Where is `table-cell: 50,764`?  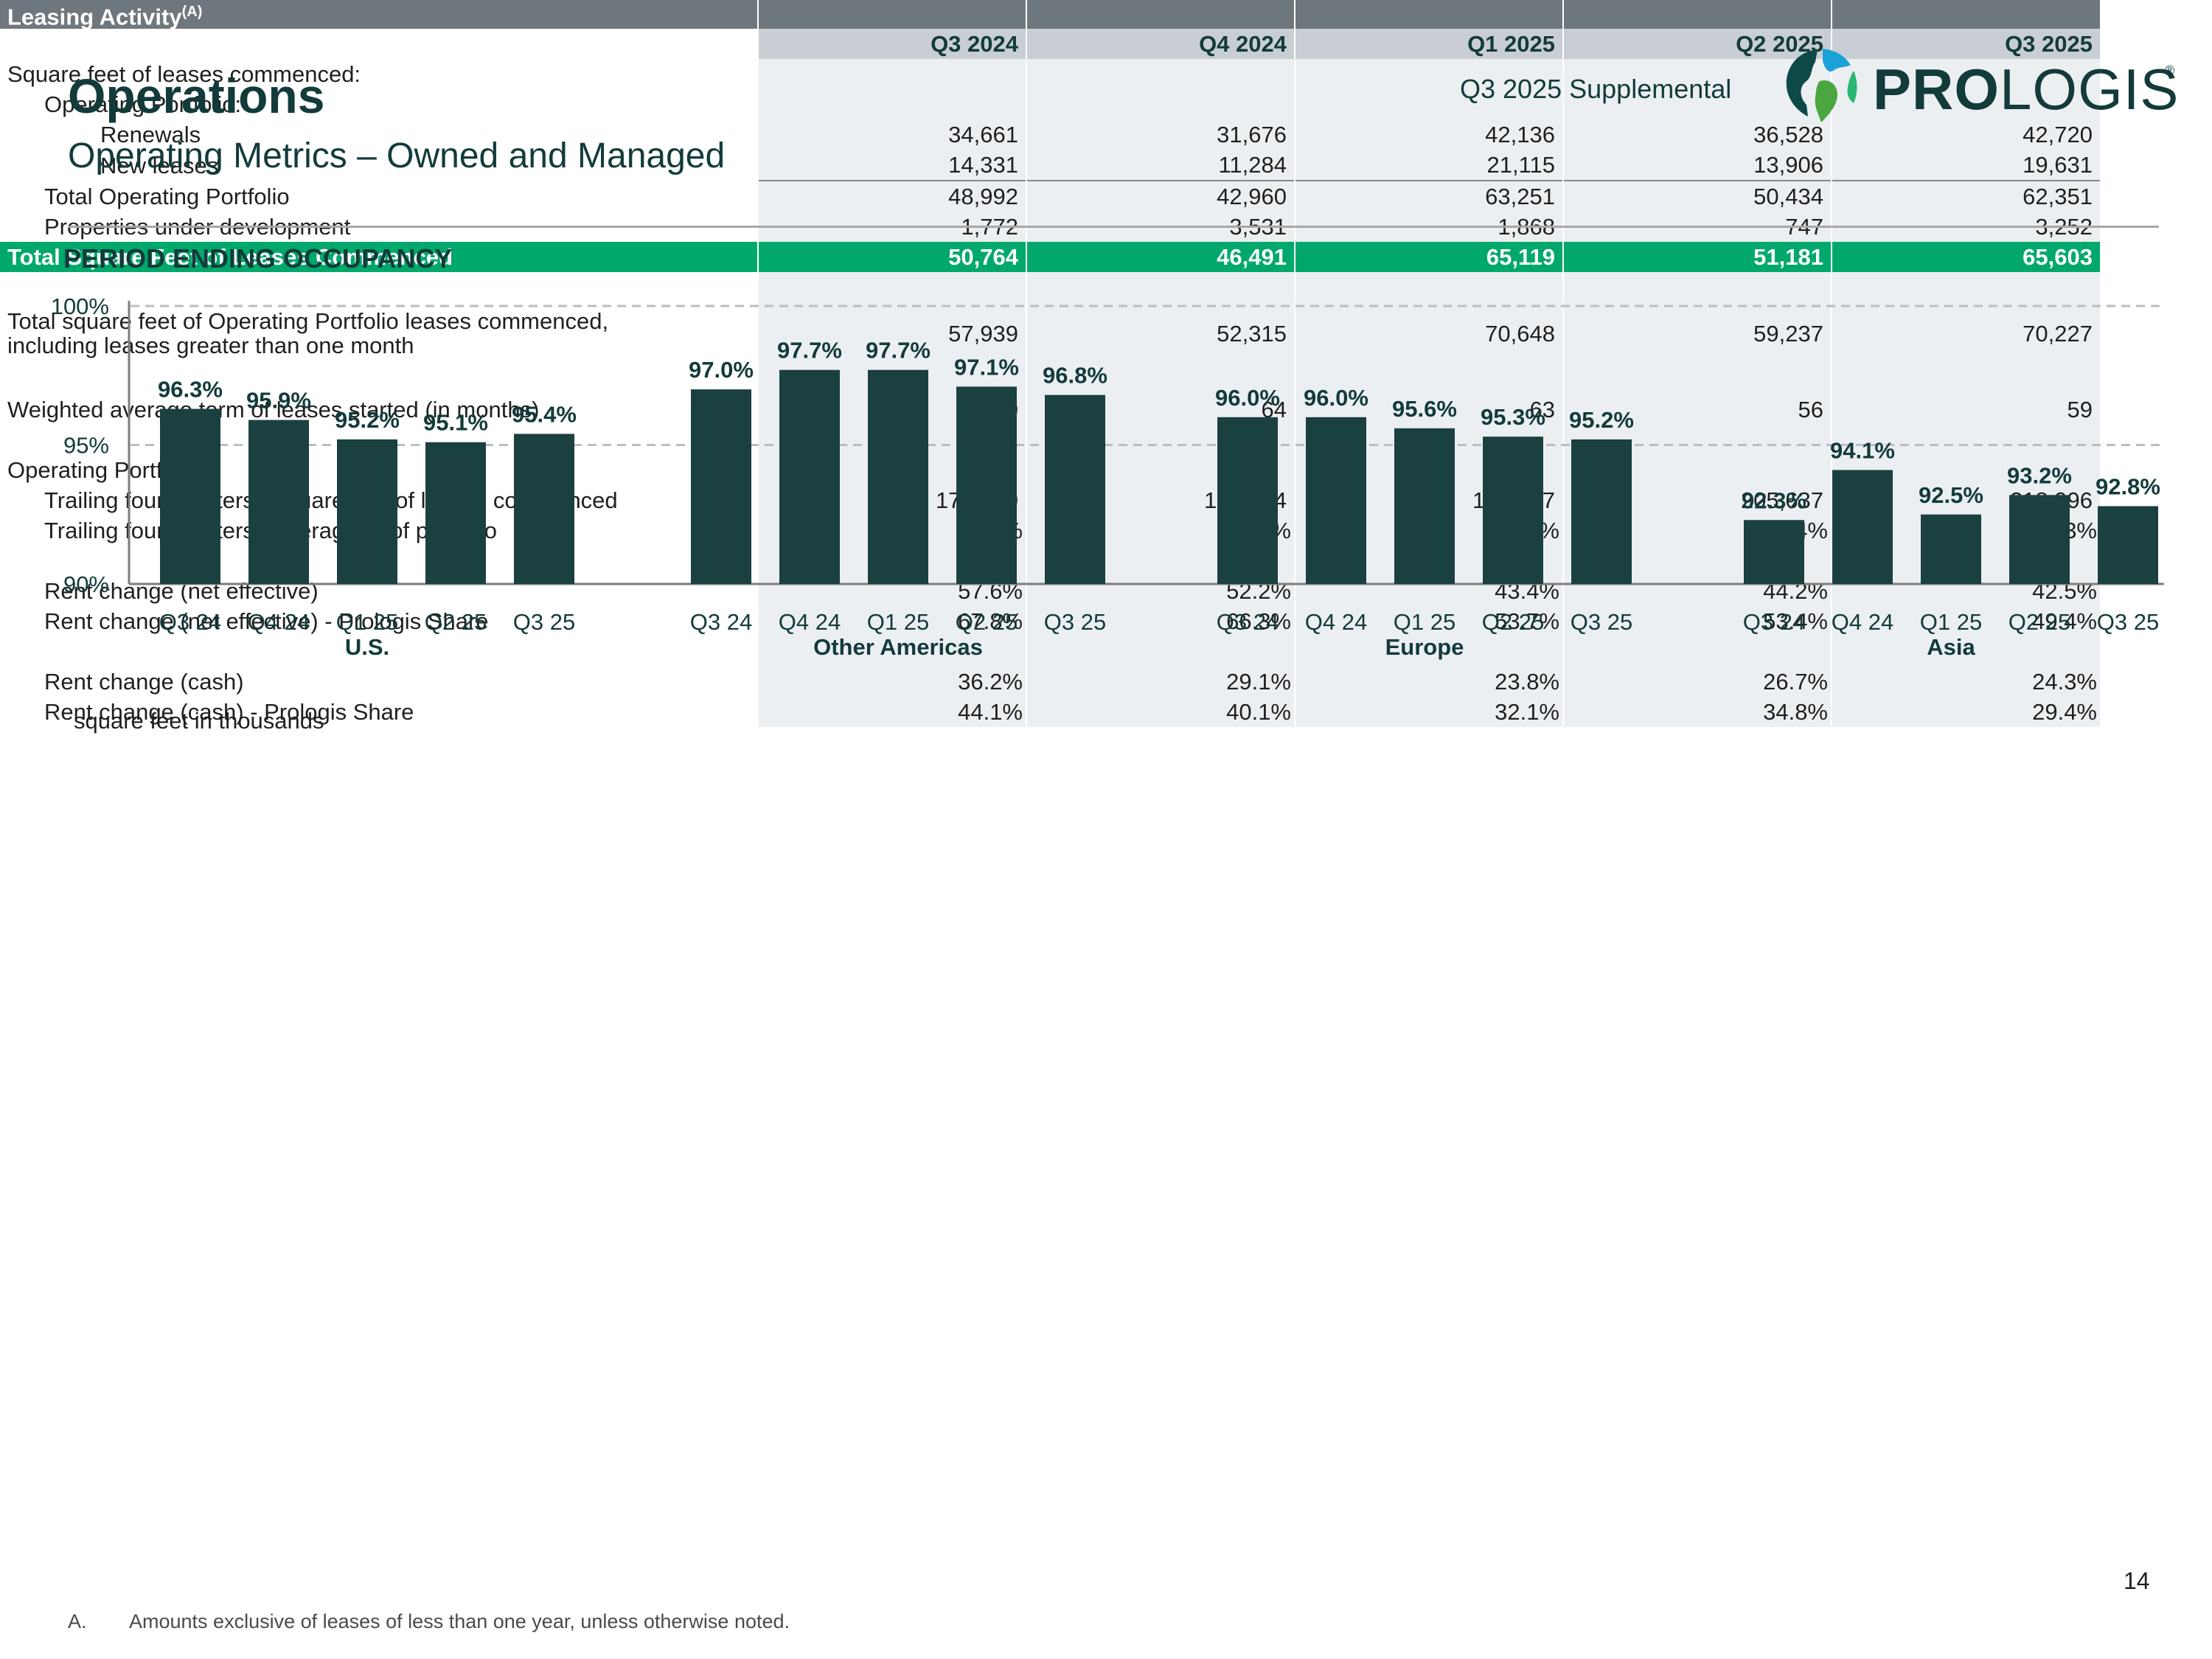
table-cell: 50,764 is located at coordinates (891, 257).